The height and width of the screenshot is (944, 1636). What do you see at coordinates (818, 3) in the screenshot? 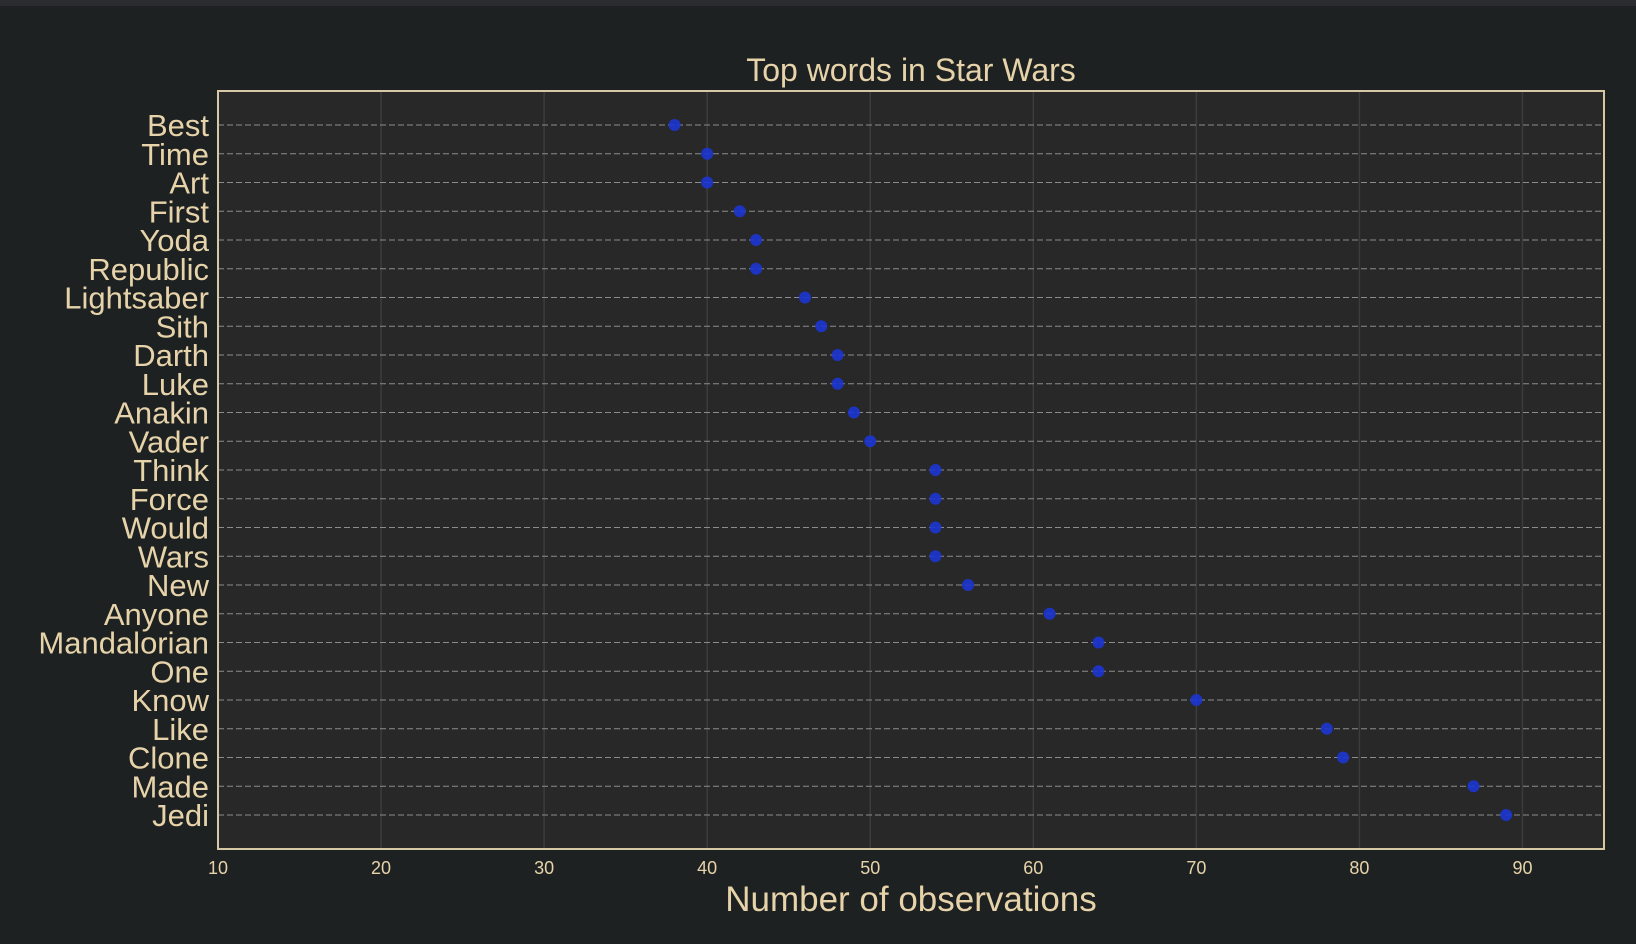
I see `window-top-strip` at bounding box center [818, 3].